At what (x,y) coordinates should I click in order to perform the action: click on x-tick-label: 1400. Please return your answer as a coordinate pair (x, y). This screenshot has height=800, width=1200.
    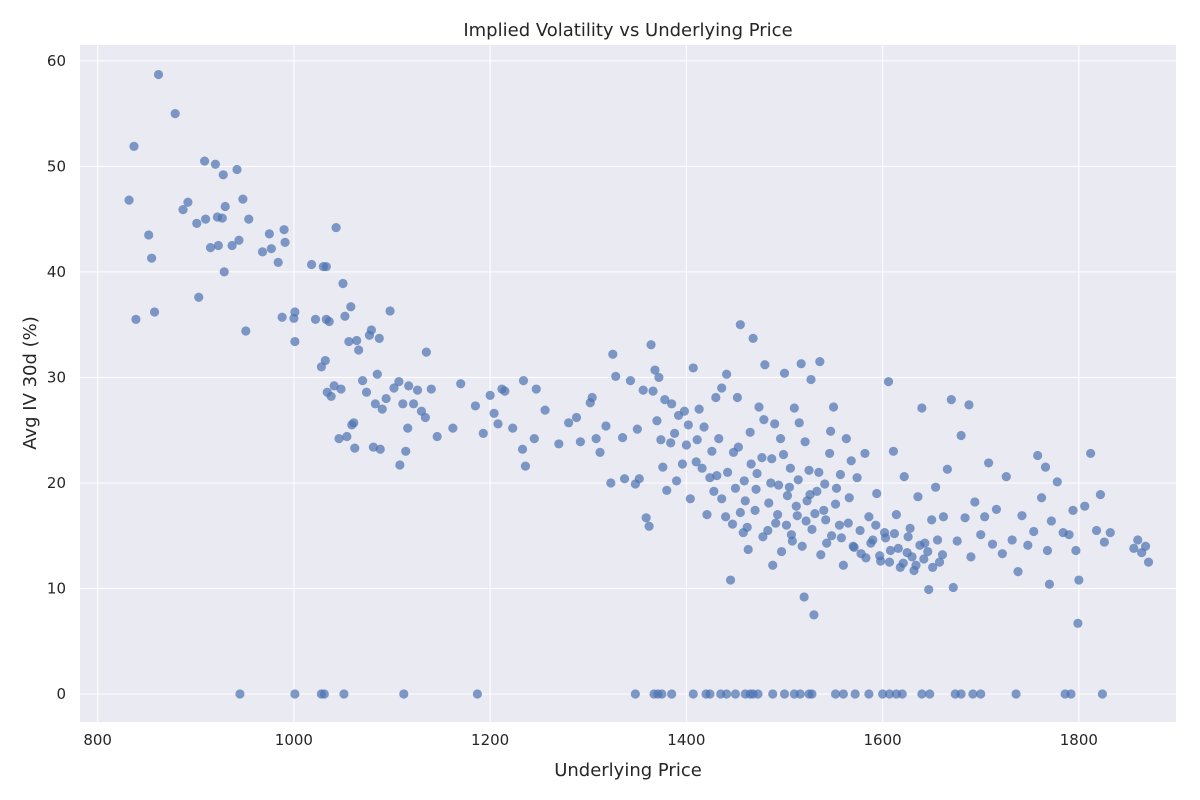
    Looking at the image, I should click on (686, 740).